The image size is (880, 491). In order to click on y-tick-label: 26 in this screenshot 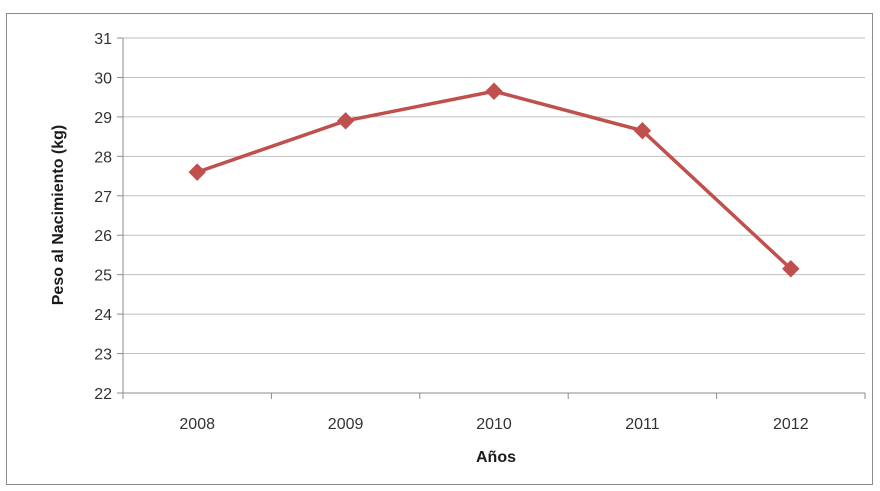, I will do `click(103, 236)`.